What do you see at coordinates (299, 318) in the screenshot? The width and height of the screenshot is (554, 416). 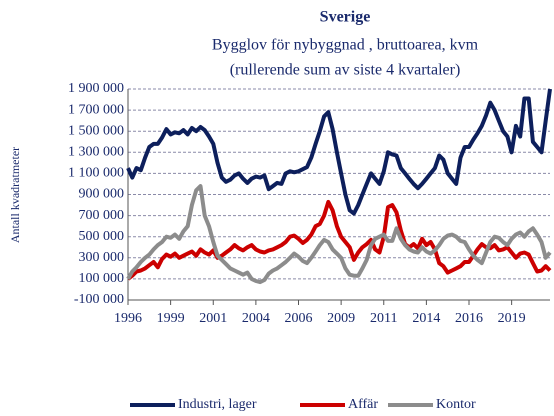 I see `x-tick-label: 2006` at bounding box center [299, 318].